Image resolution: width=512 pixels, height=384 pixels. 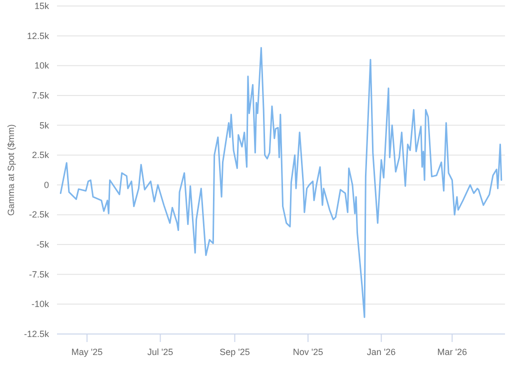 I want to click on y-tick-label: 7.5k, so click(x=41, y=95).